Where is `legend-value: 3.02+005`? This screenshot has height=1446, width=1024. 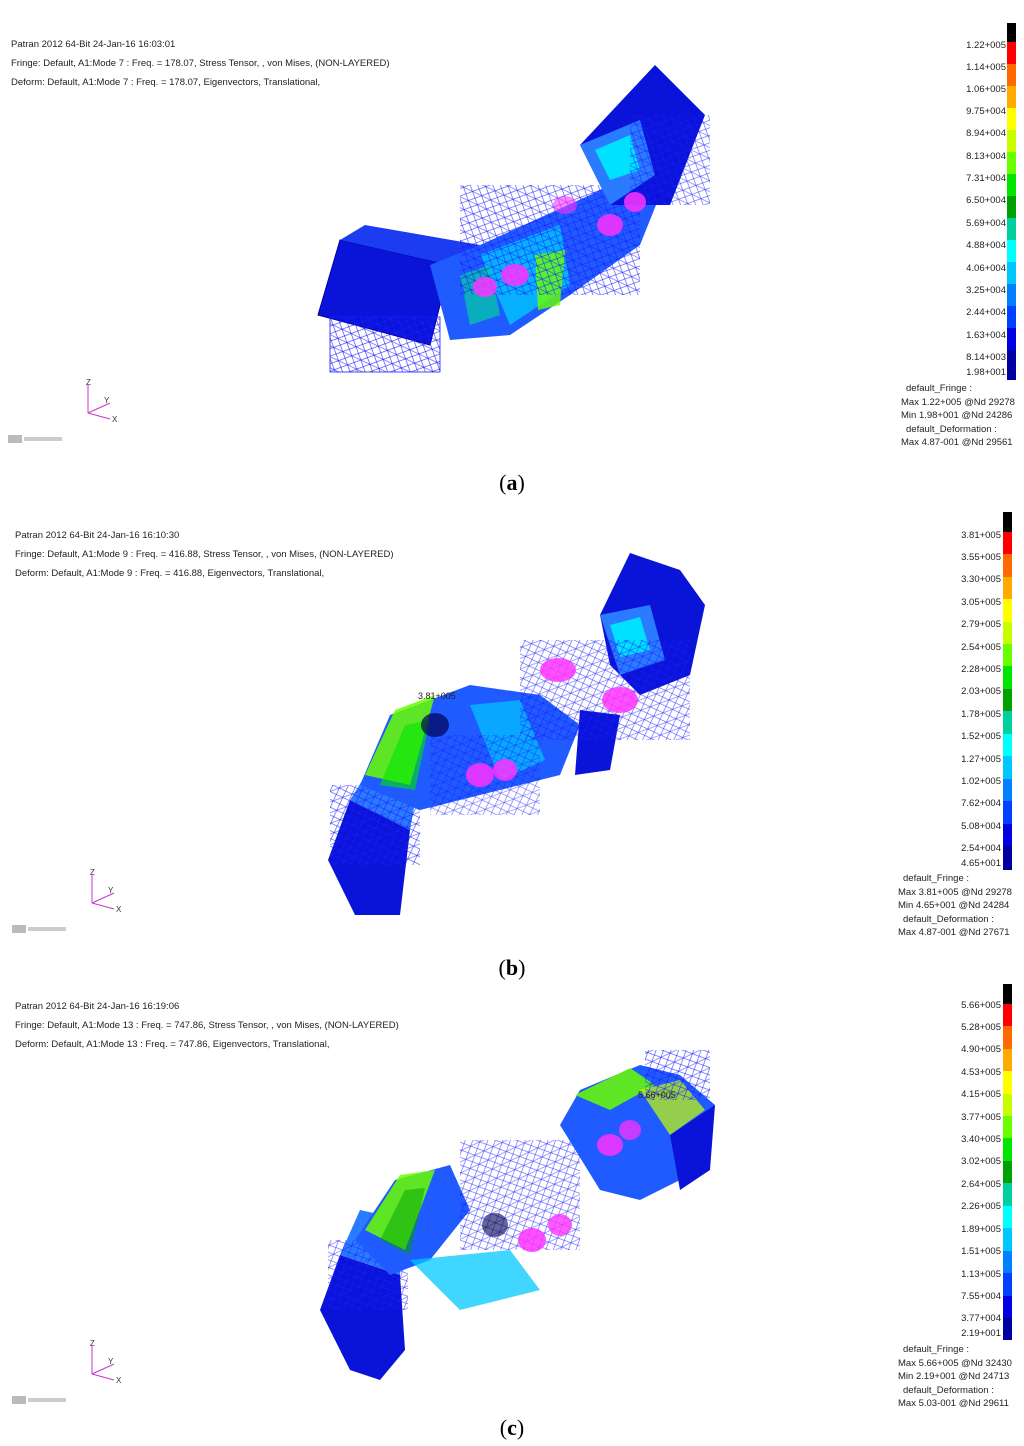
legend-value: 3.02+005 is located at coordinates (981, 1161).